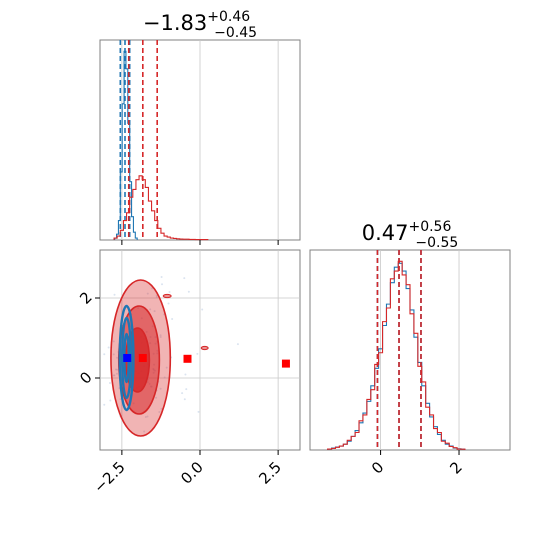 This screenshot has height=550, width=550. Describe the element at coordinates (228, 17) in the screenshot. I see `title-plus: +0.46` at that location.